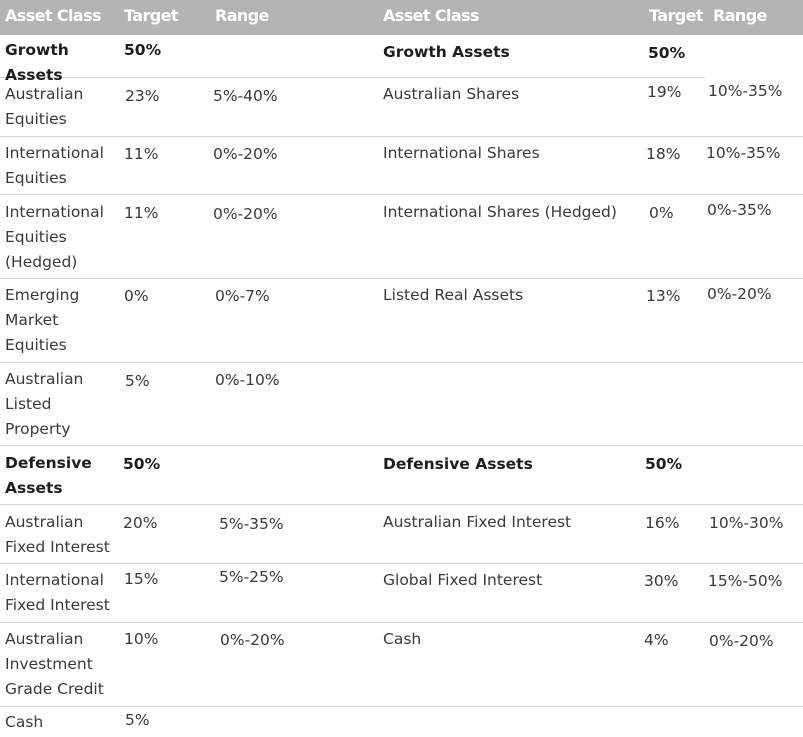 This screenshot has width=803, height=737. What do you see at coordinates (136, 296) in the screenshot?
I see `left-target-emerging-market-equities: 0%` at bounding box center [136, 296].